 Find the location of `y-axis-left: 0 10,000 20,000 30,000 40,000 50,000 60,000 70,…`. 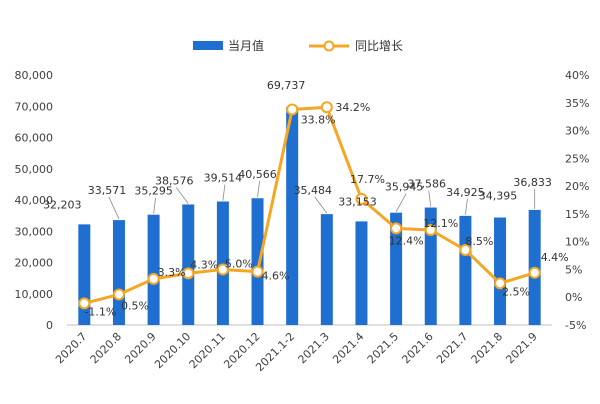

y-axis-left: 0 10,000 20,000 30,000 40,000 50,000 60,000 70,… is located at coordinates (34, 200).